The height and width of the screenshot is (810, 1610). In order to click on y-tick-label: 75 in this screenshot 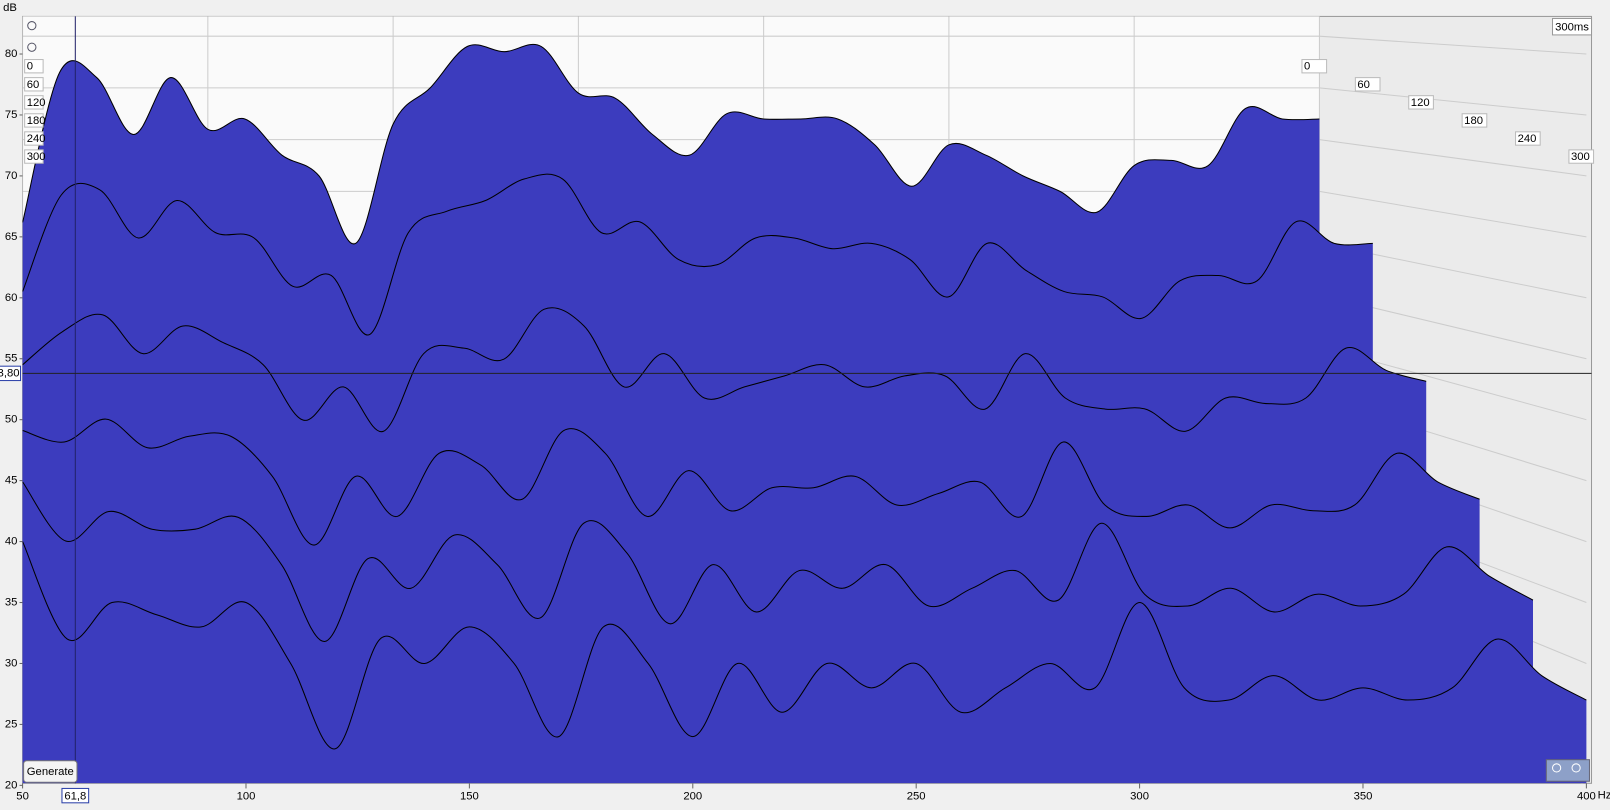, I will do `click(11, 115)`.